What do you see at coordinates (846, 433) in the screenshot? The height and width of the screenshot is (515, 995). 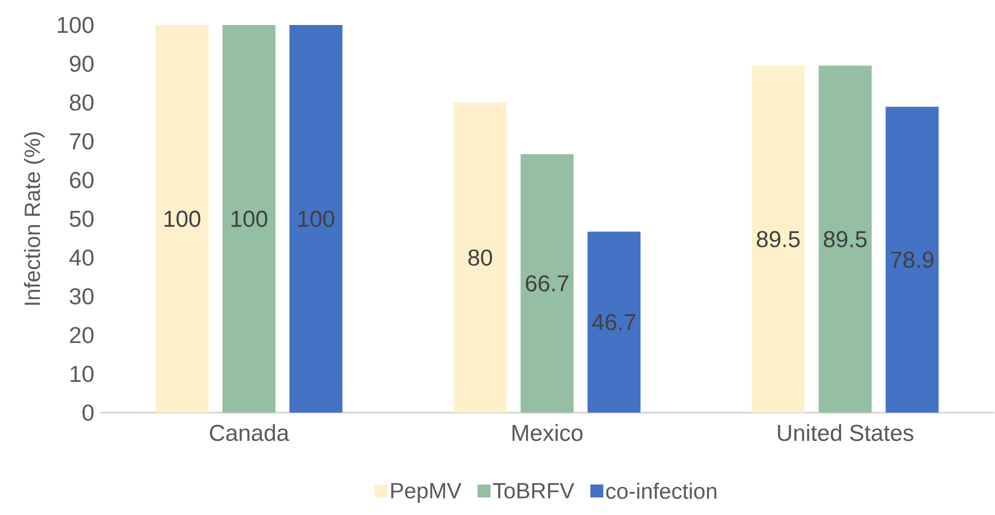 I see `x-tick-label: United States` at bounding box center [846, 433].